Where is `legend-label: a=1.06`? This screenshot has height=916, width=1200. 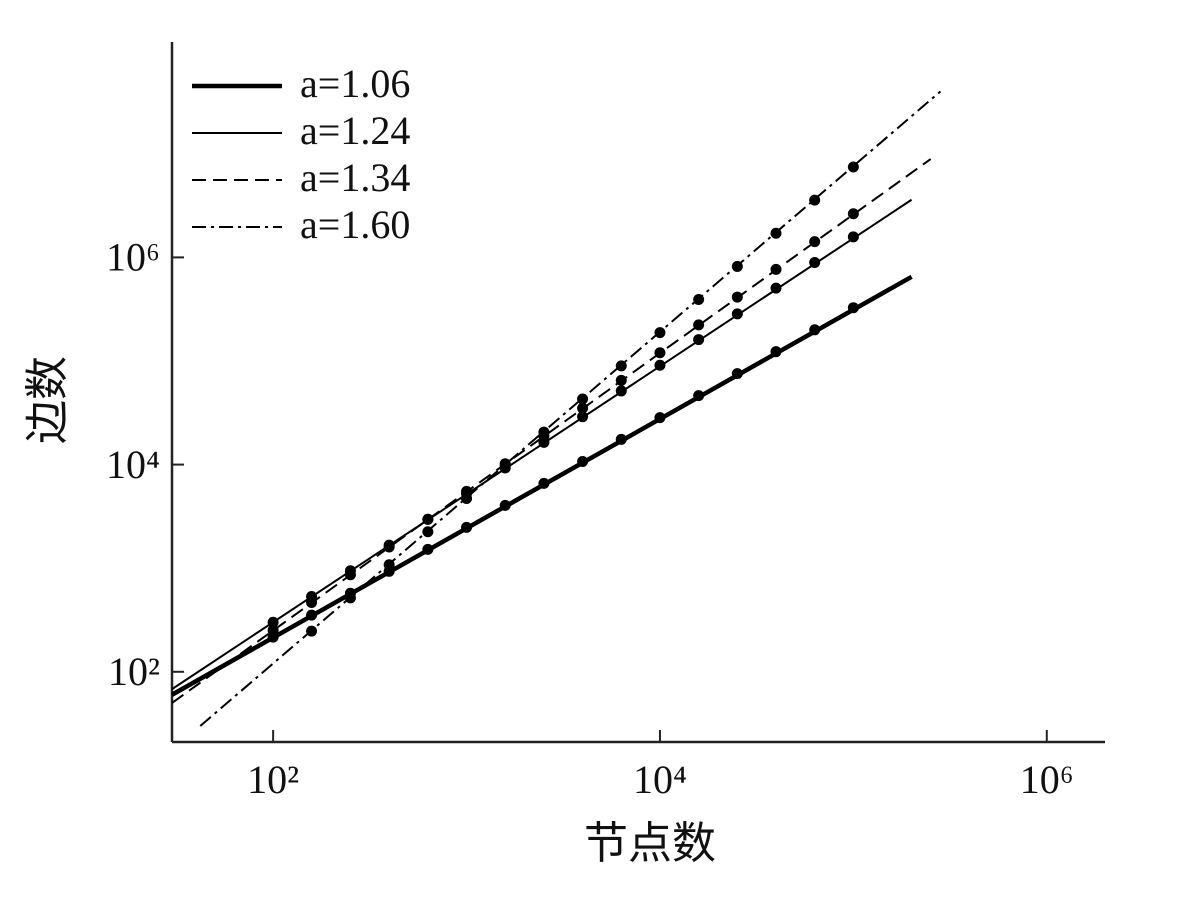
legend-label: a=1.06 is located at coordinates (355, 83).